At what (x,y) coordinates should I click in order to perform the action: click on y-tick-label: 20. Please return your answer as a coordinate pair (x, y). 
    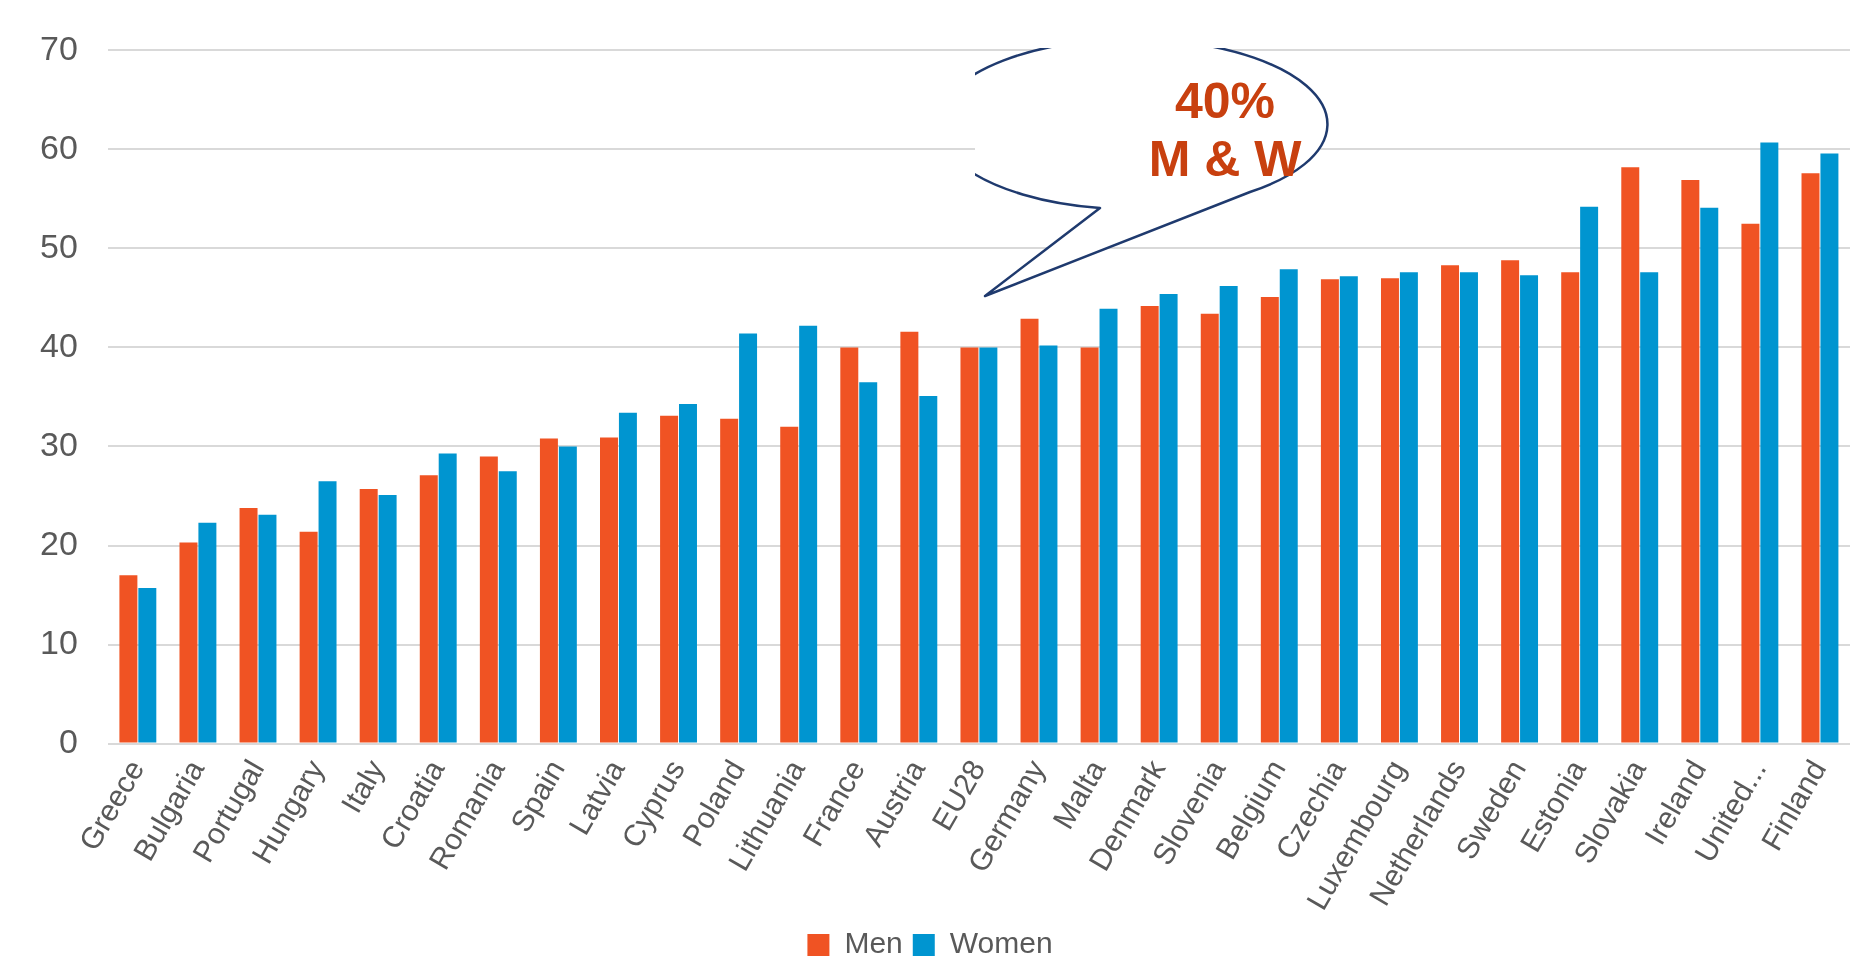
    Looking at the image, I should click on (58, 542).